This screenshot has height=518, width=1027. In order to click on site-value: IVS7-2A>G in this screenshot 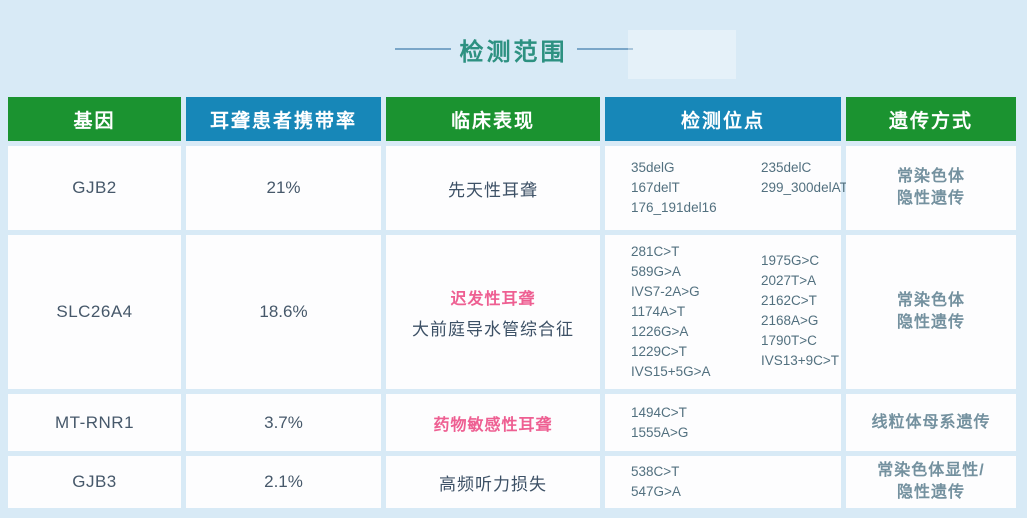, I will do `click(665, 291)`.